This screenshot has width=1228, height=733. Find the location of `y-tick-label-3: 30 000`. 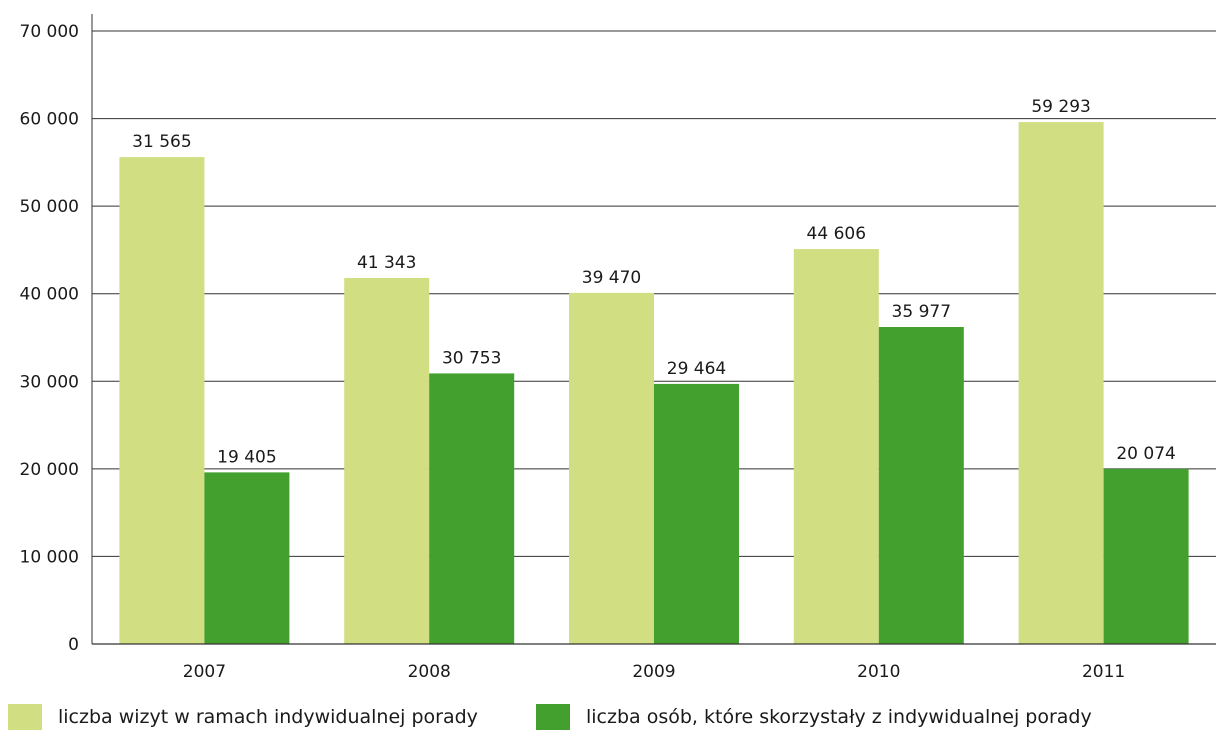

y-tick-label-3: 30 000 is located at coordinates (49, 382).